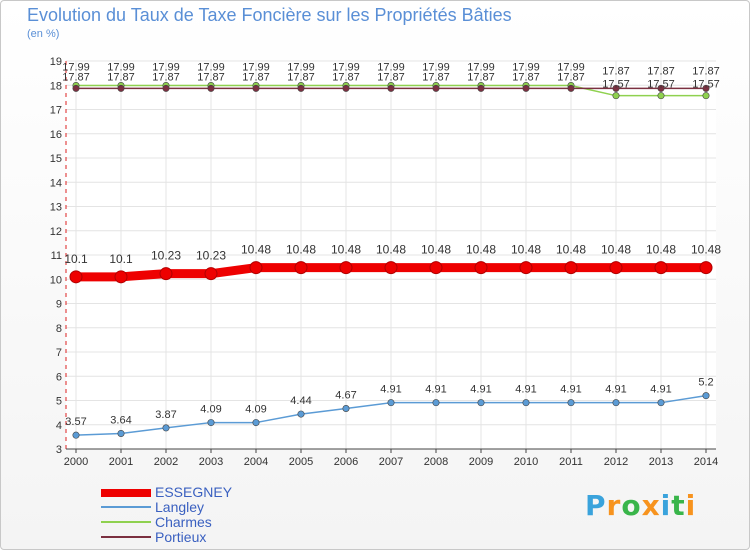  What do you see at coordinates (56, 232) in the screenshot?
I see `y-tick-label: 12` at bounding box center [56, 232].